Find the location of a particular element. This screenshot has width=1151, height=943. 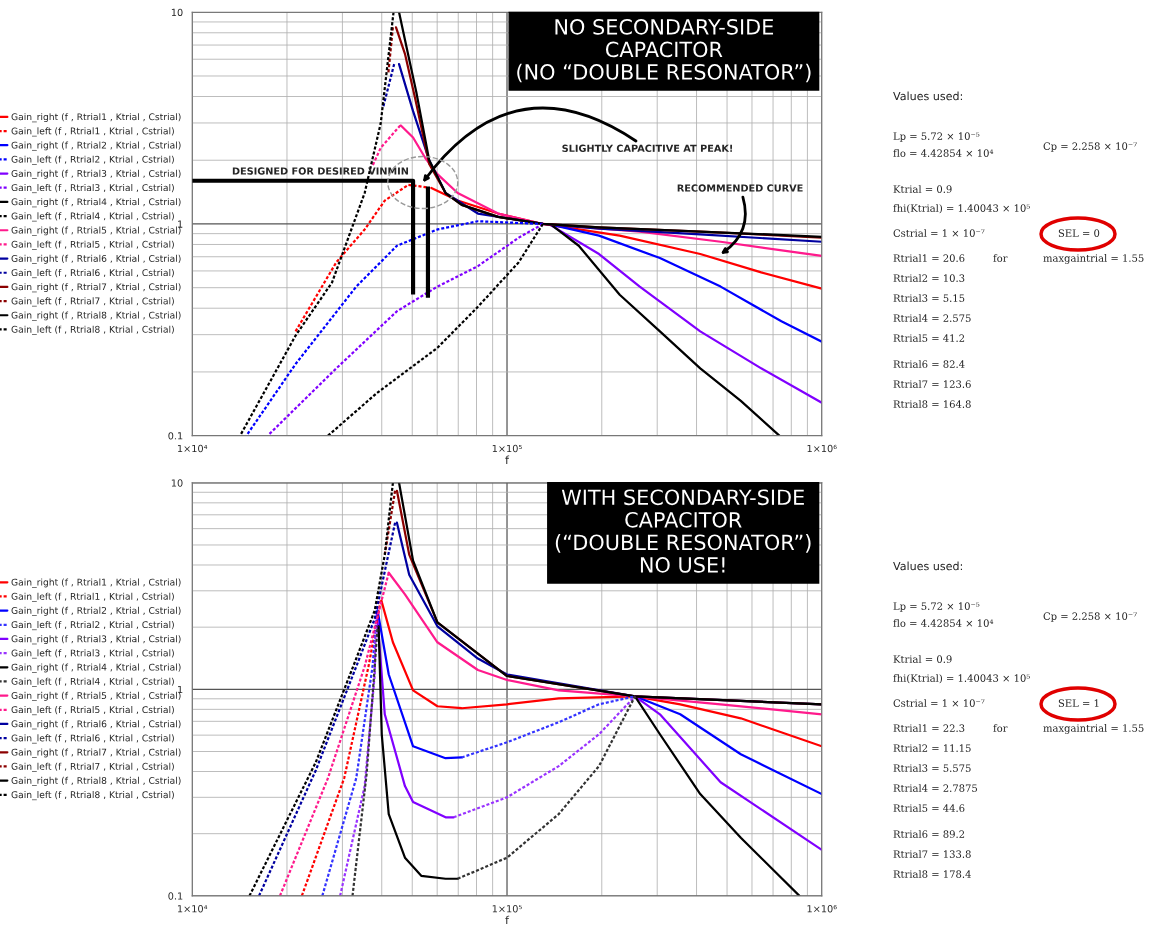

text: Rtrial8 = 164.8 is located at coordinates (932, 404).